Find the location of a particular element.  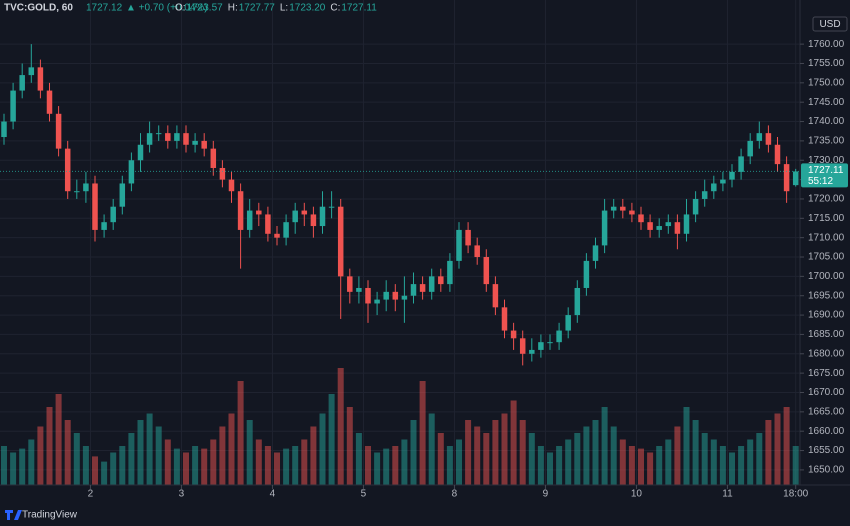

y-tick-label: 1685.00 is located at coordinates (826, 334).